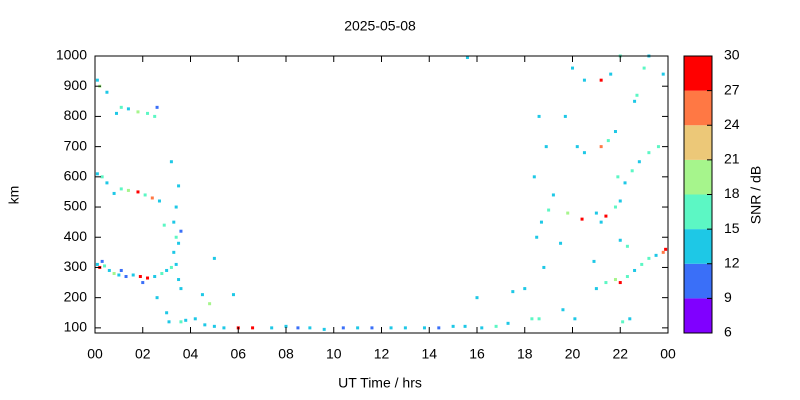  What do you see at coordinates (76, 206) in the screenshot?
I see `y-tick-label: 500` at bounding box center [76, 206].